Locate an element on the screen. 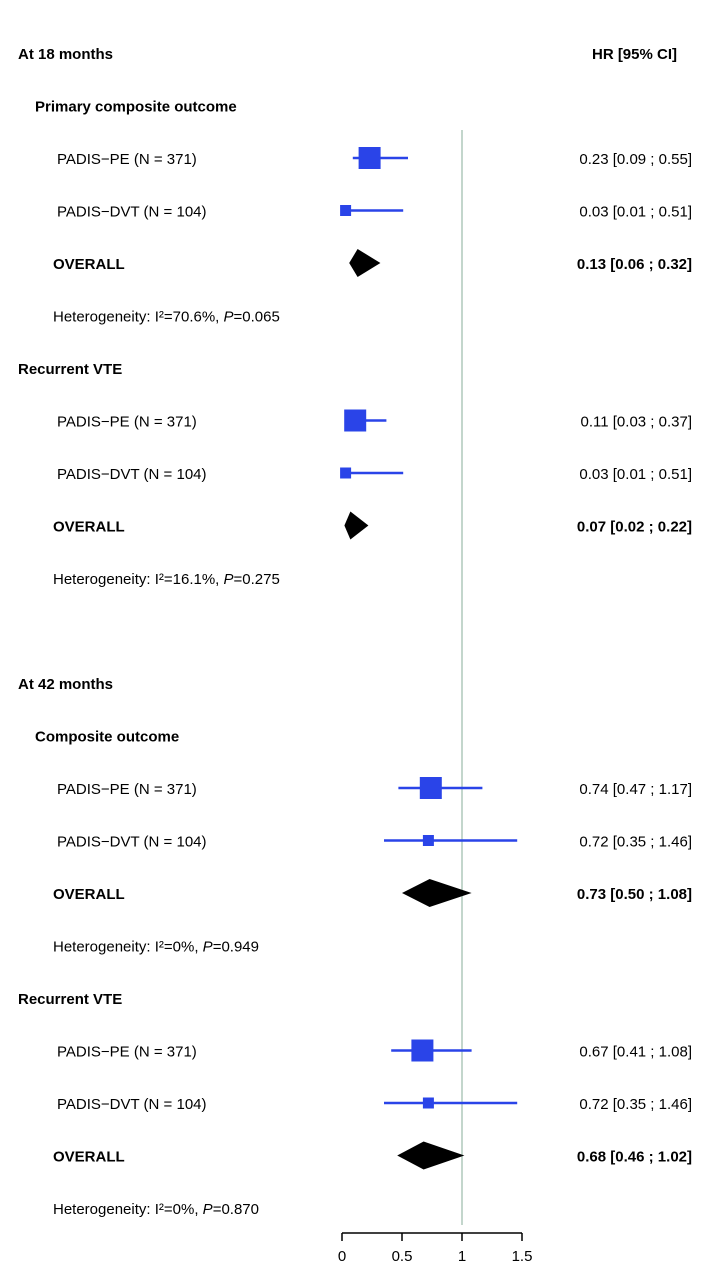  outcome-title: Composite outcome is located at coordinates (107, 737).